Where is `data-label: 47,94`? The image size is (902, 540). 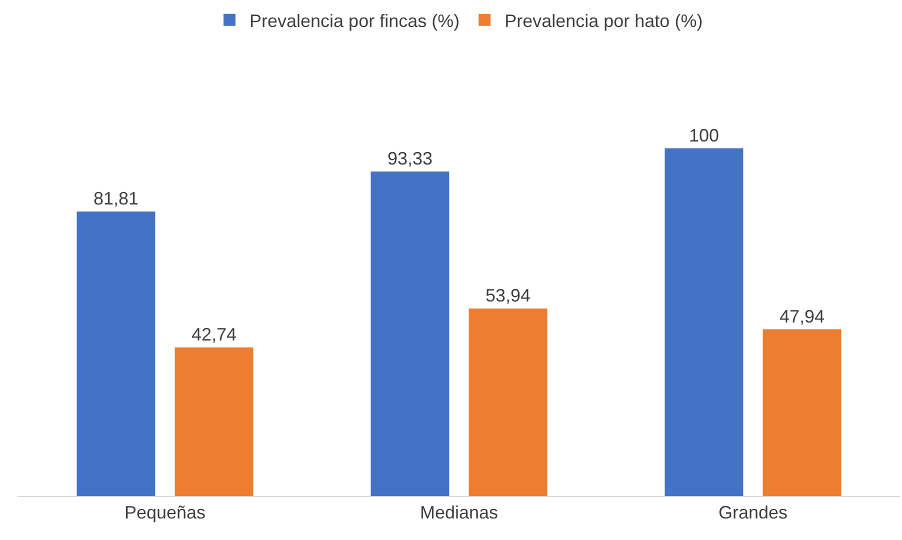
data-label: 47,94 is located at coordinates (802, 316).